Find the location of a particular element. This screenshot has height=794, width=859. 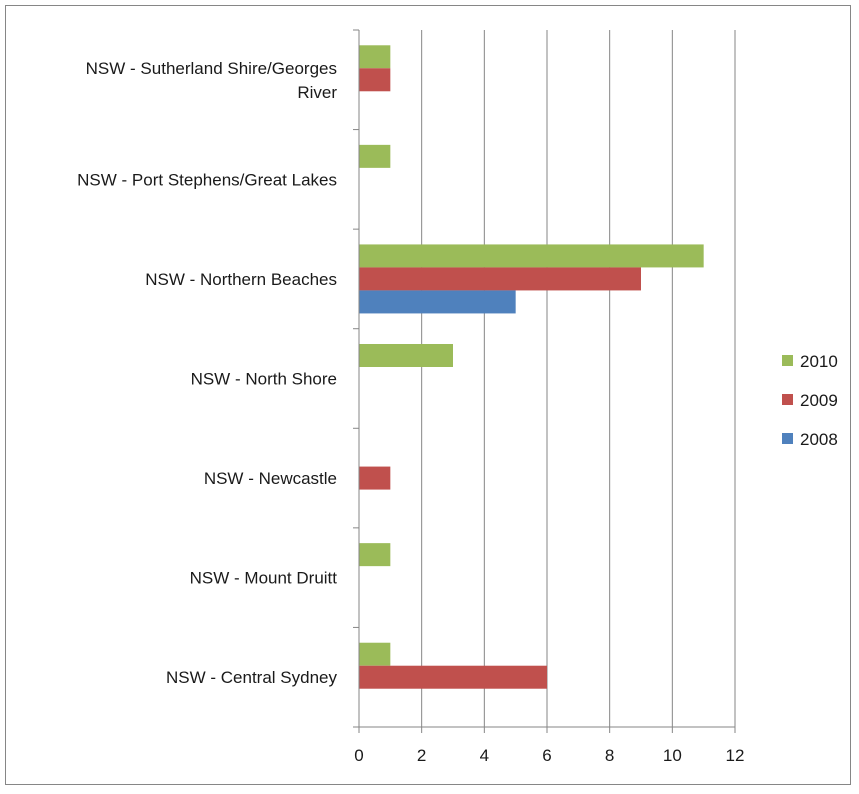

x-tick-label-12: 12 is located at coordinates (735, 755).